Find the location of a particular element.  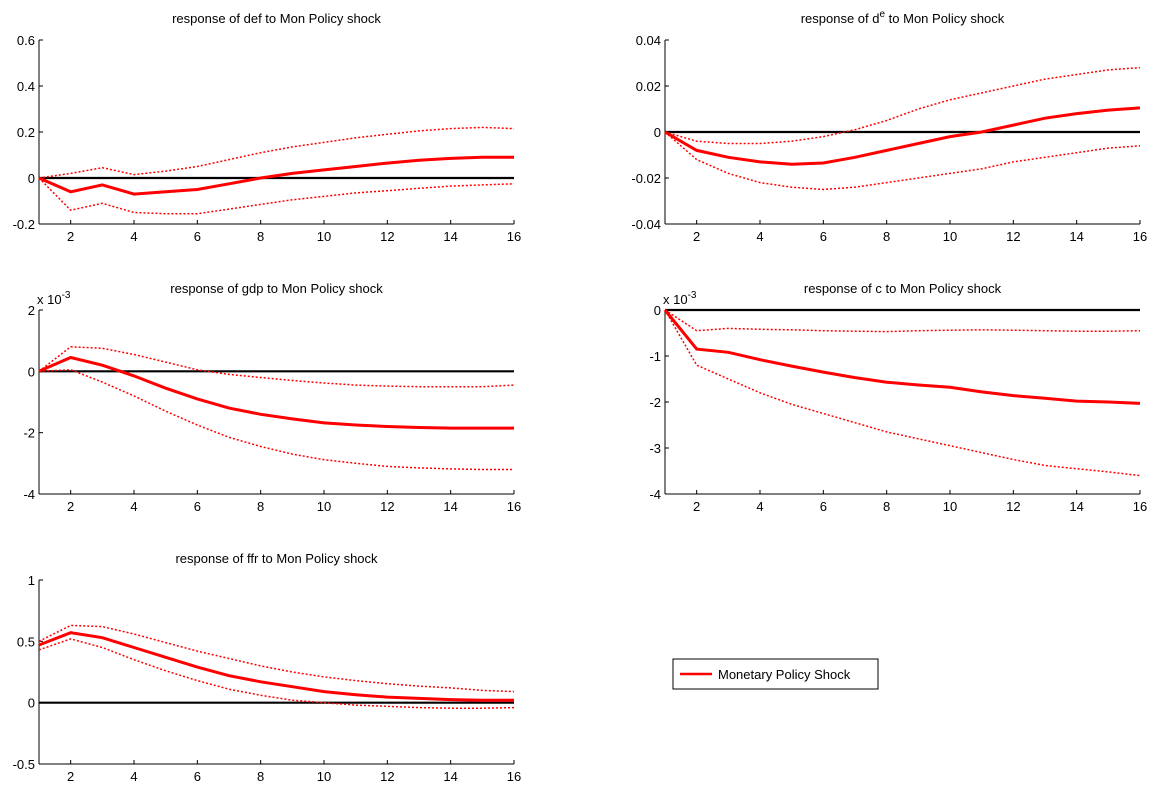

y-tick-label: 2 is located at coordinates (31, 310).